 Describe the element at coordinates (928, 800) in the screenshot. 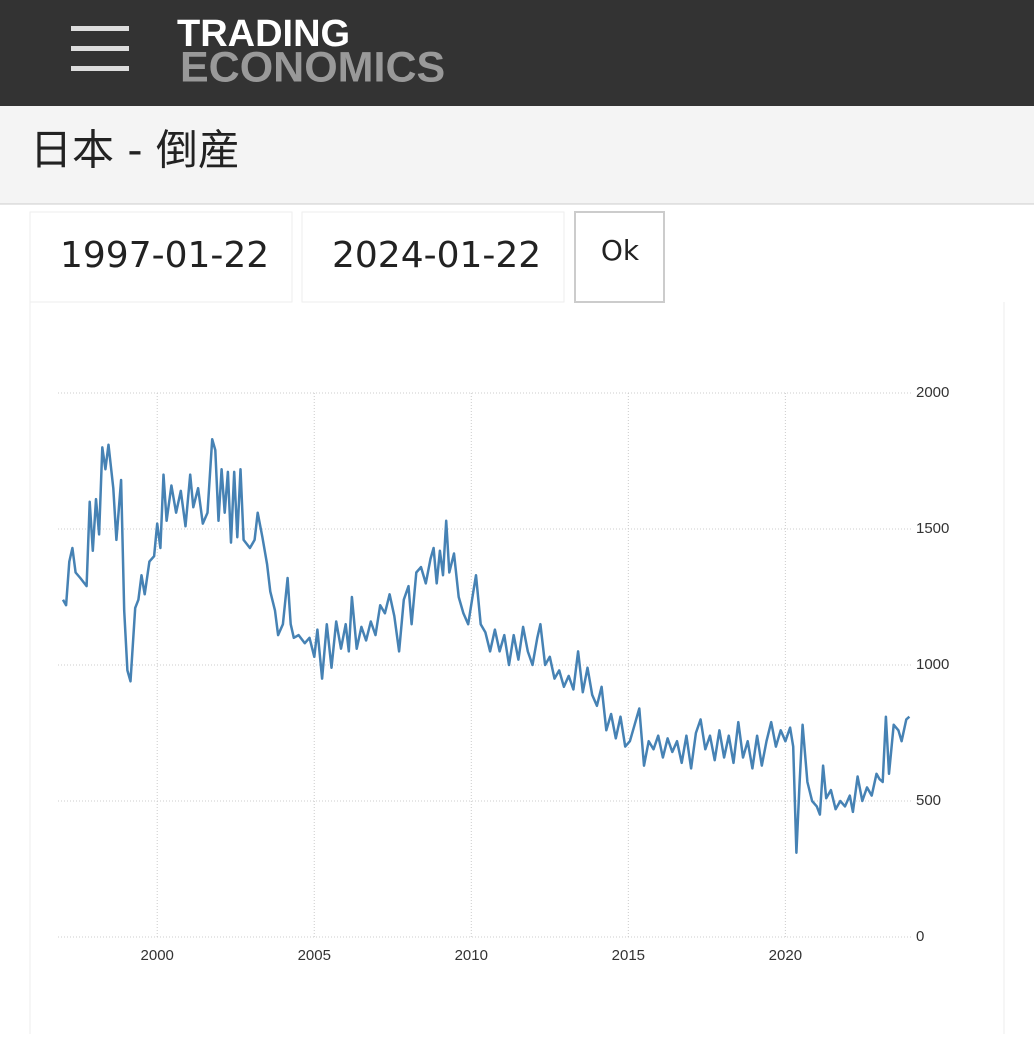

I see `y-tick-label: 500` at that location.